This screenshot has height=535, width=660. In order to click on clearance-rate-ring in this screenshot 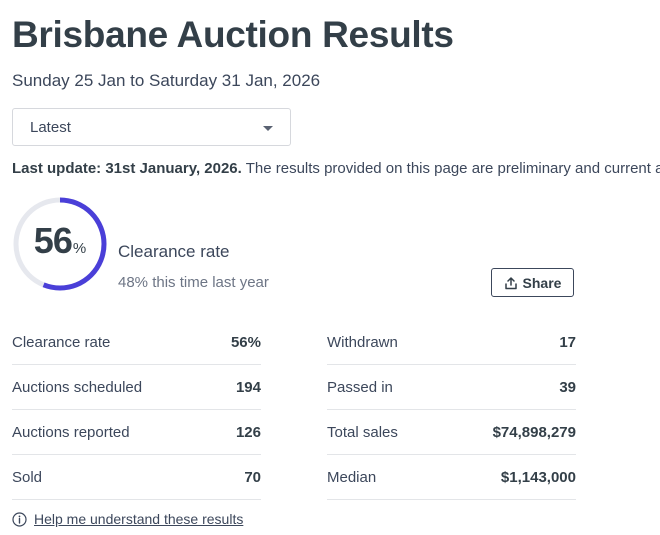, I will do `click(60, 244)`.